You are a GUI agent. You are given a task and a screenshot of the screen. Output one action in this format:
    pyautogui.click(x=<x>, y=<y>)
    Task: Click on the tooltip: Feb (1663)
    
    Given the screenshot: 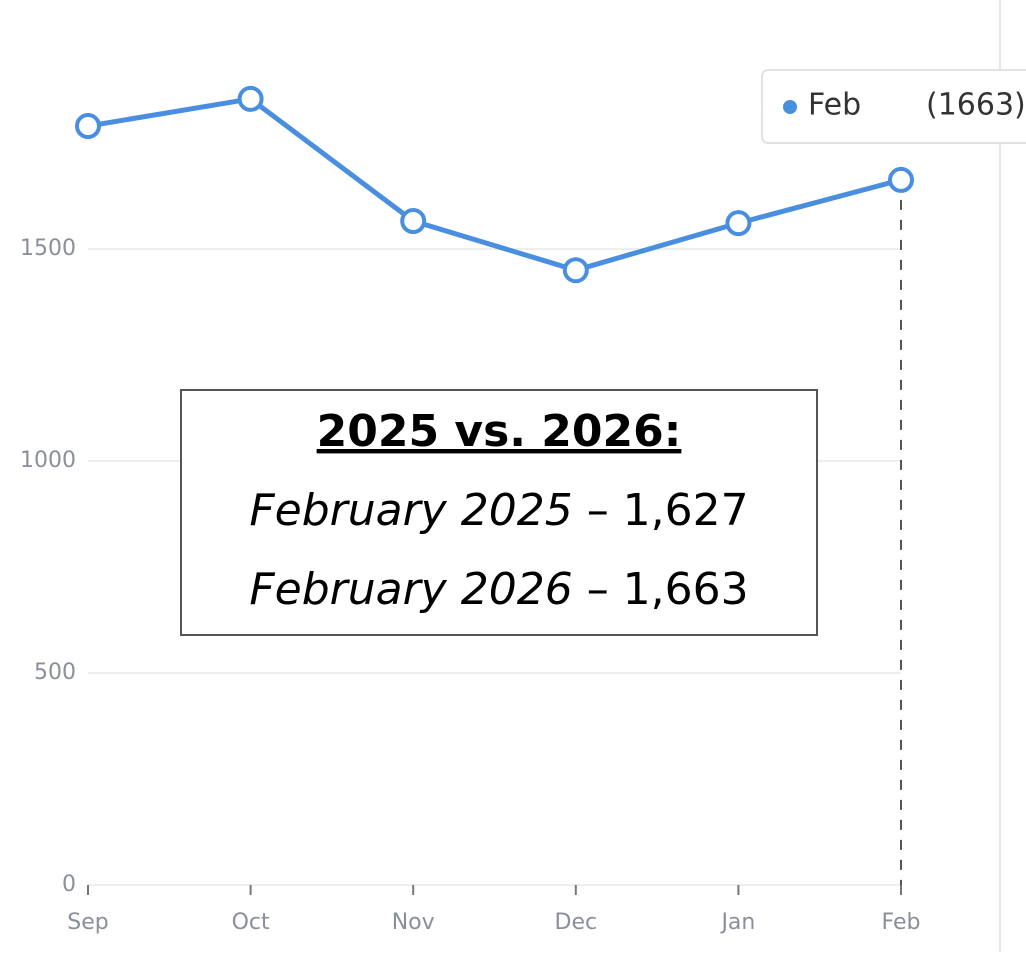 What is the action you would take?
    pyautogui.click(x=893, y=106)
    